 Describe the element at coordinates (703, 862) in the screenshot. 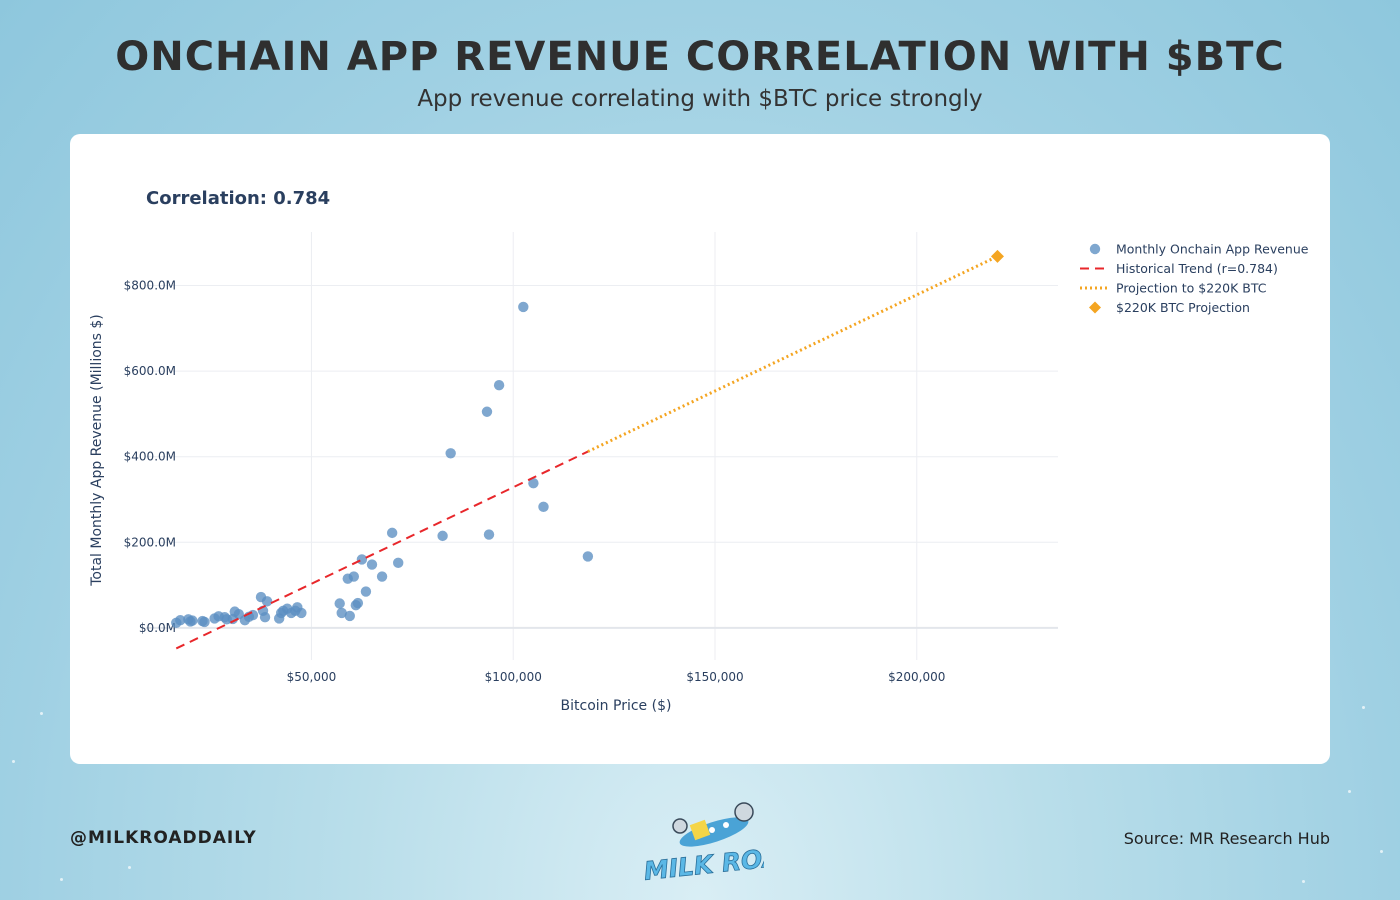

I see `logo-wordmark: MILK ROAD` at that location.